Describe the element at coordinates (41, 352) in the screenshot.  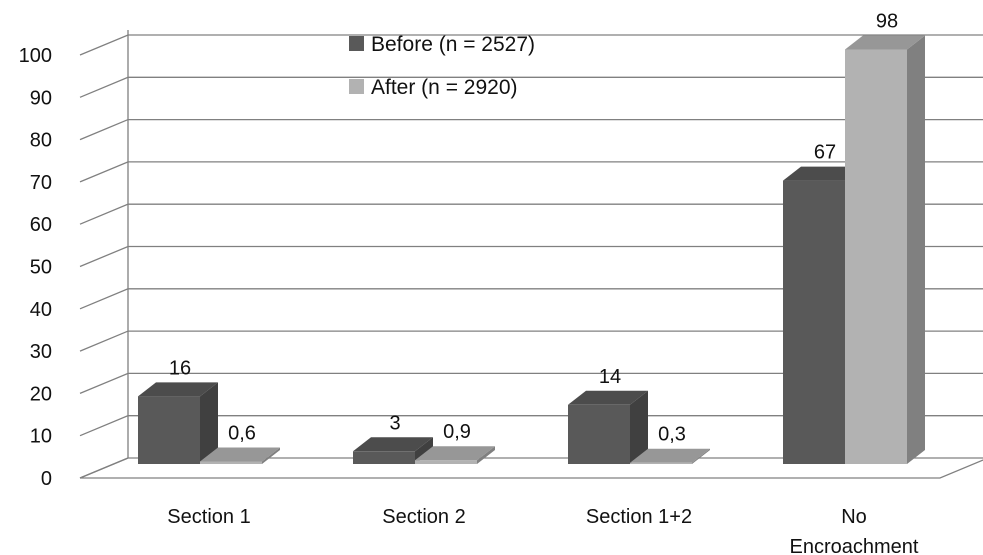
I see `y-tick-label: 30` at that location.